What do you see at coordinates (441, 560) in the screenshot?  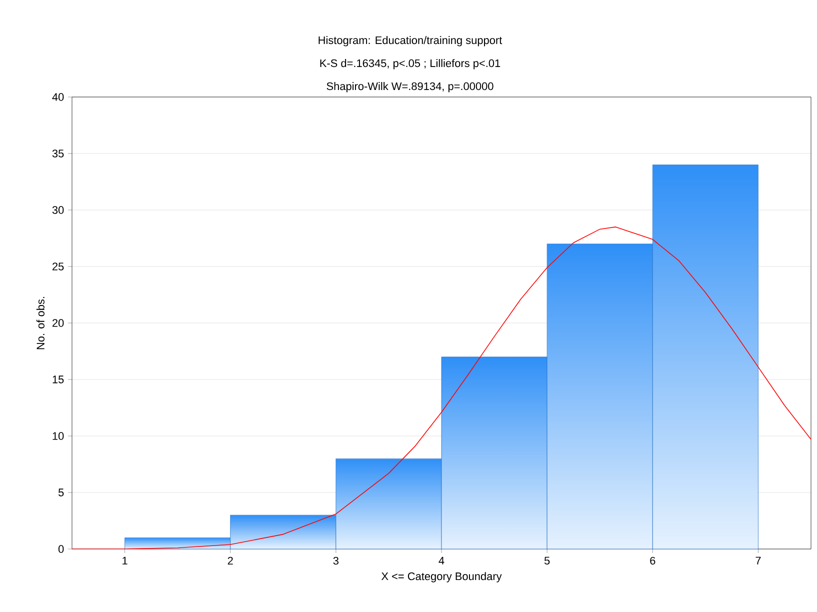 I see `x-tick-label: 4` at bounding box center [441, 560].